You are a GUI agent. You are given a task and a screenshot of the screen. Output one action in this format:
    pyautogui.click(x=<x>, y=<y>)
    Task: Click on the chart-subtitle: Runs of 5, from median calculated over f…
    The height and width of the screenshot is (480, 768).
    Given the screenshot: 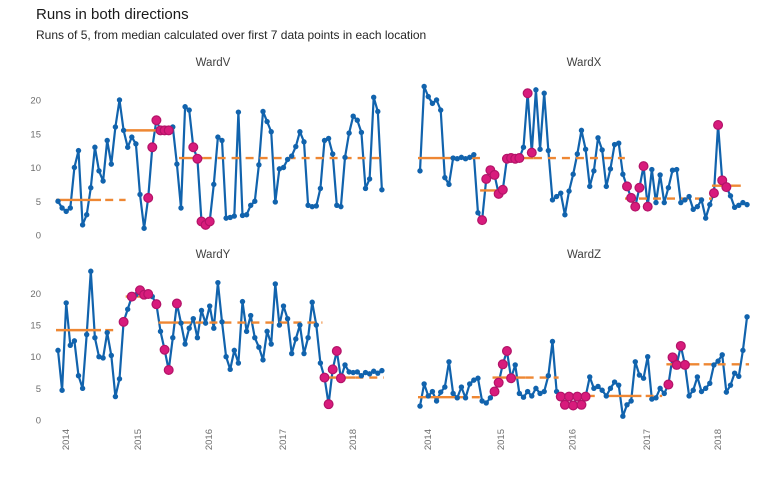 What is the action you would take?
    pyautogui.click(x=231, y=35)
    